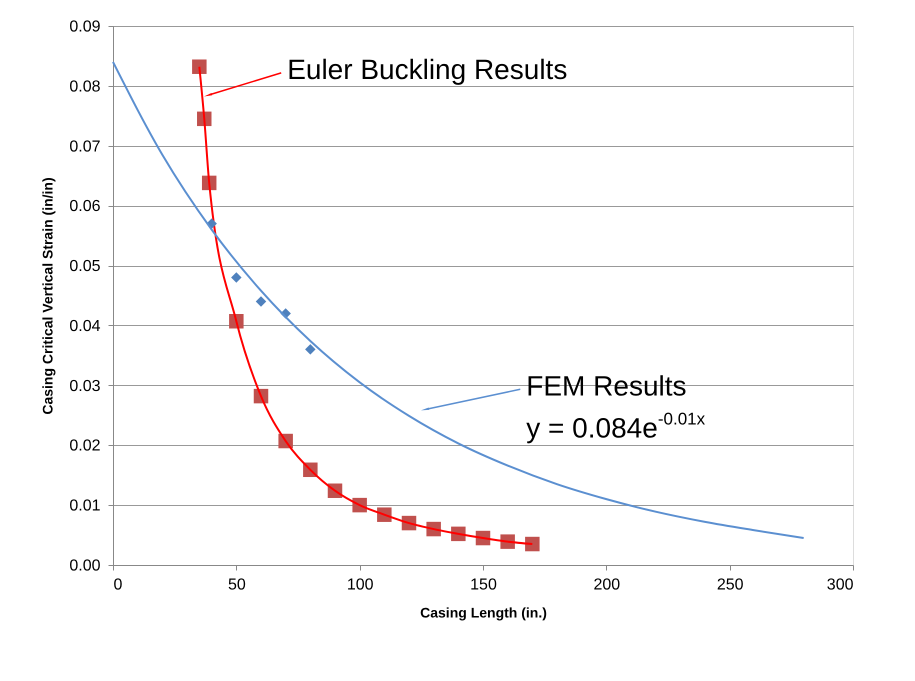  What do you see at coordinates (427, 69) in the screenshot?
I see `annotation: Euler Buckling Results` at bounding box center [427, 69].